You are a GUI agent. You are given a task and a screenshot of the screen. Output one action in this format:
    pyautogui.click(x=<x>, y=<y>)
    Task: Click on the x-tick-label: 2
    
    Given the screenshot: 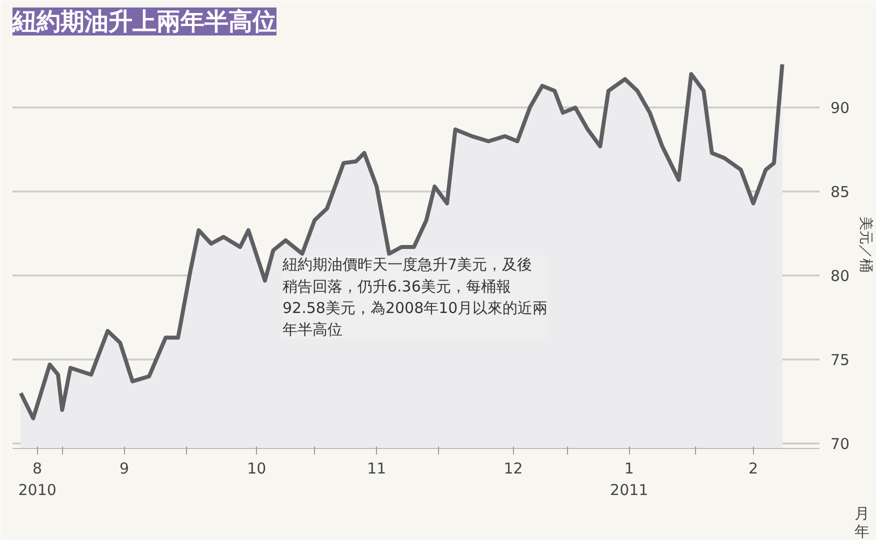 What is the action you would take?
    pyautogui.click(x=753, y=469)
    